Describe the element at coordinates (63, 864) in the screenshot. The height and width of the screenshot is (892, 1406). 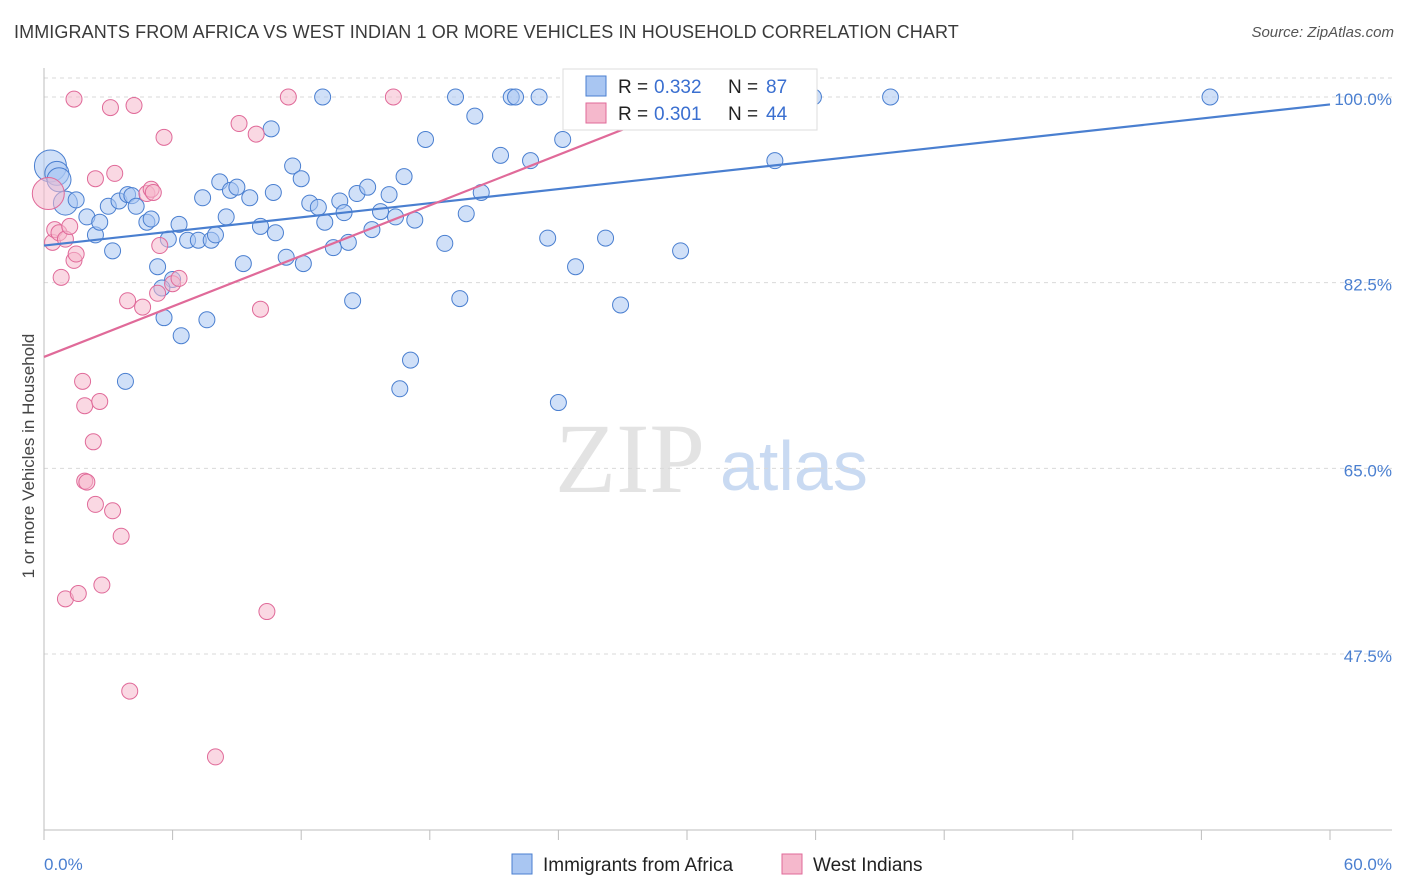
I see `x-tick-label-min: 0.0%` at that location.